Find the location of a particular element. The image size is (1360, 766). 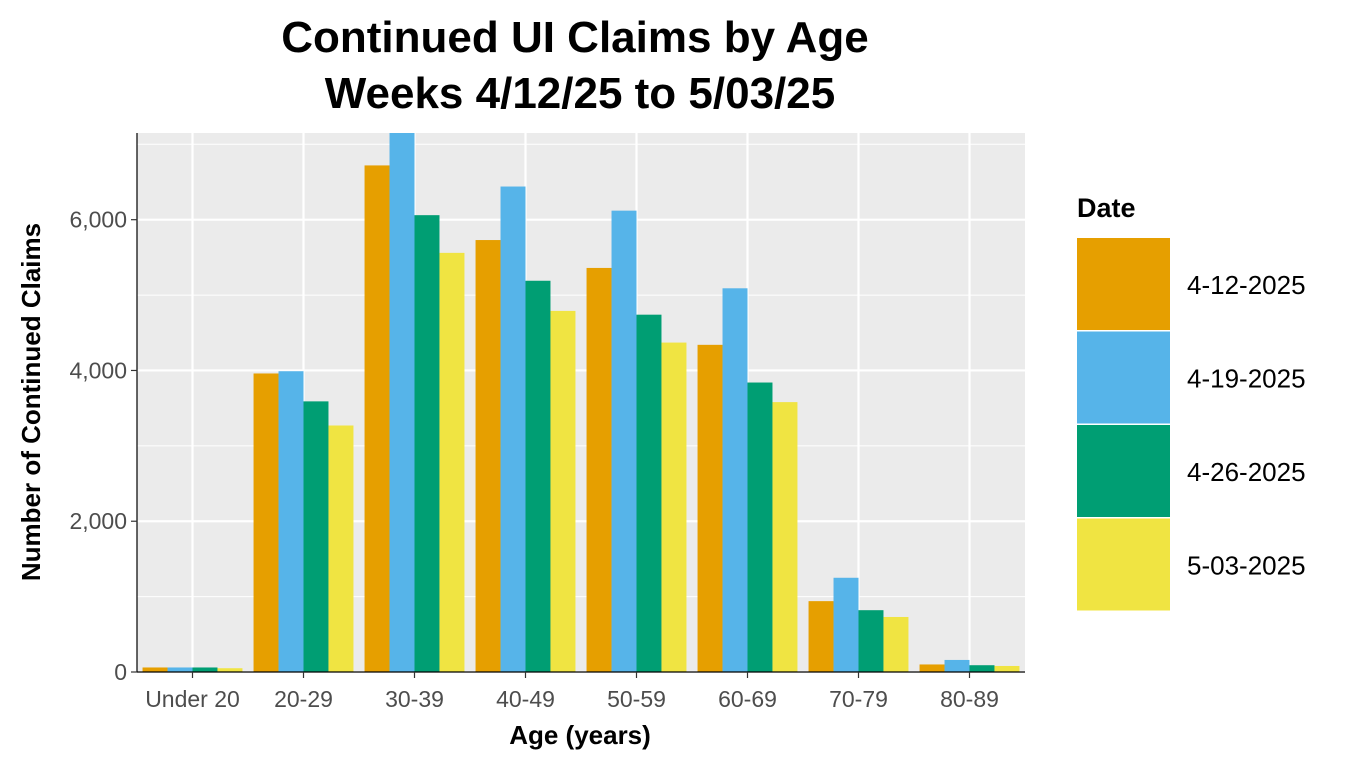

chart-title-line-2: Weeks 4/12/25 to 5/03/25 is located at coordinates (580, 93).